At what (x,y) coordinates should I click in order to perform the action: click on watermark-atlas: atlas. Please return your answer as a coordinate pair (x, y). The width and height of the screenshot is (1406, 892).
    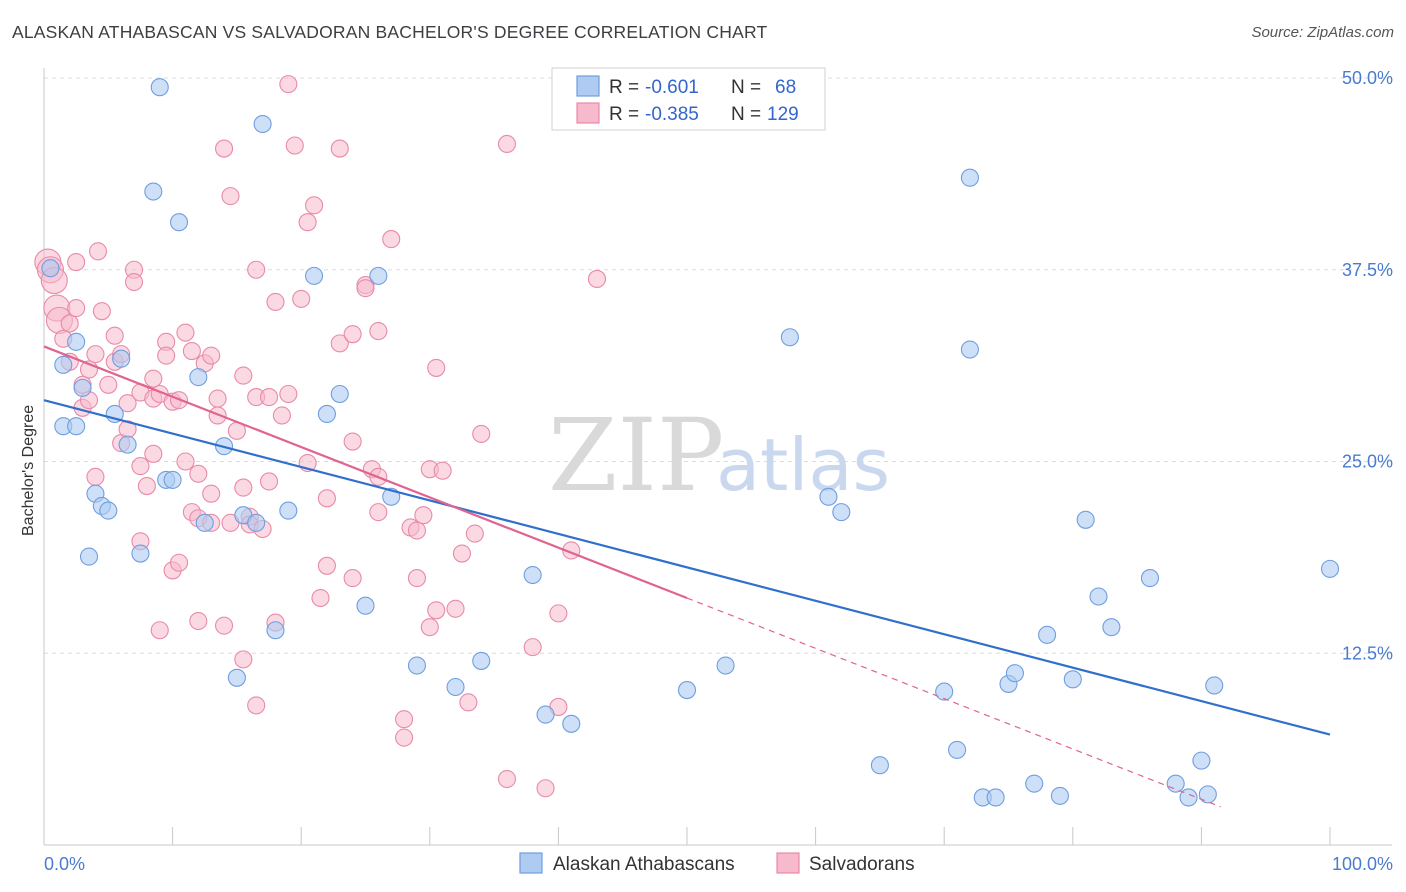
    Looking at the image, I should click on (803, 465).